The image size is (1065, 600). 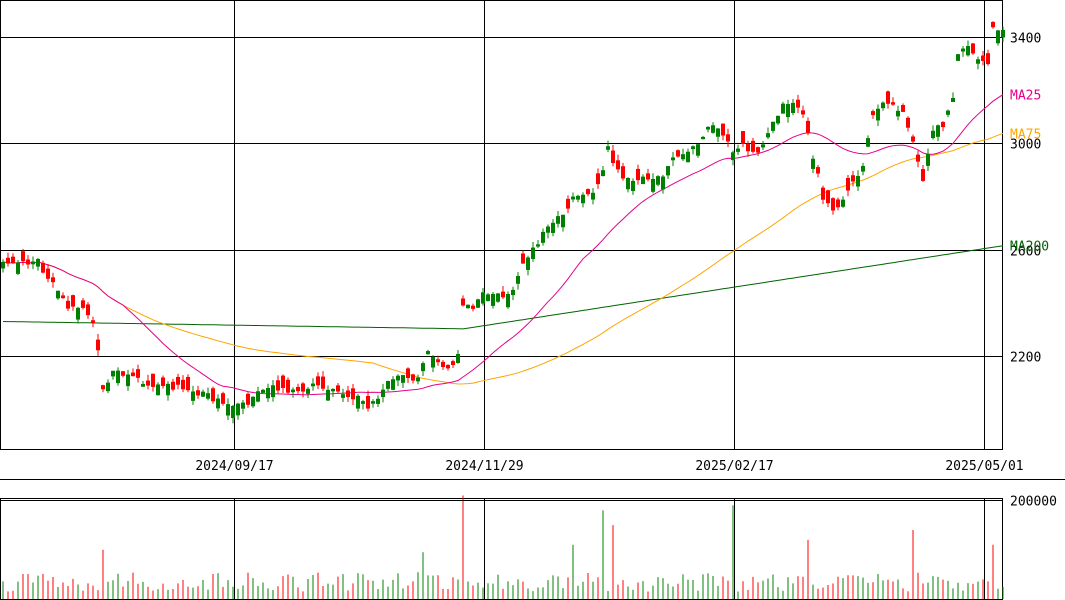 I want to click on x-tick-label: 2025/02/17, so click(x=734, y=466).